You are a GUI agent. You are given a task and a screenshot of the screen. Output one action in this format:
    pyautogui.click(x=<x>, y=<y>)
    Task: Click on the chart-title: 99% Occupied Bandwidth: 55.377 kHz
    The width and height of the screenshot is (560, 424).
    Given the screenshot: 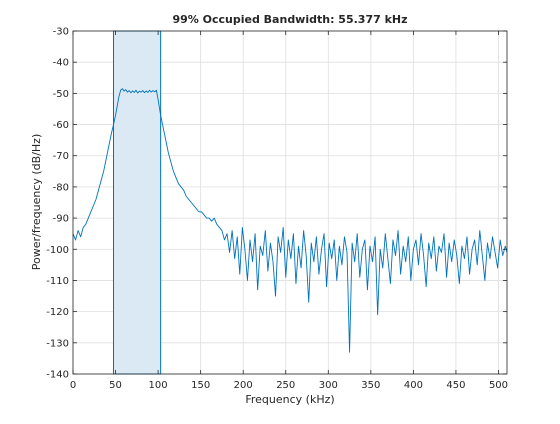 What is the action you would take?
    pyautogui.click(x=289, y=19)
    